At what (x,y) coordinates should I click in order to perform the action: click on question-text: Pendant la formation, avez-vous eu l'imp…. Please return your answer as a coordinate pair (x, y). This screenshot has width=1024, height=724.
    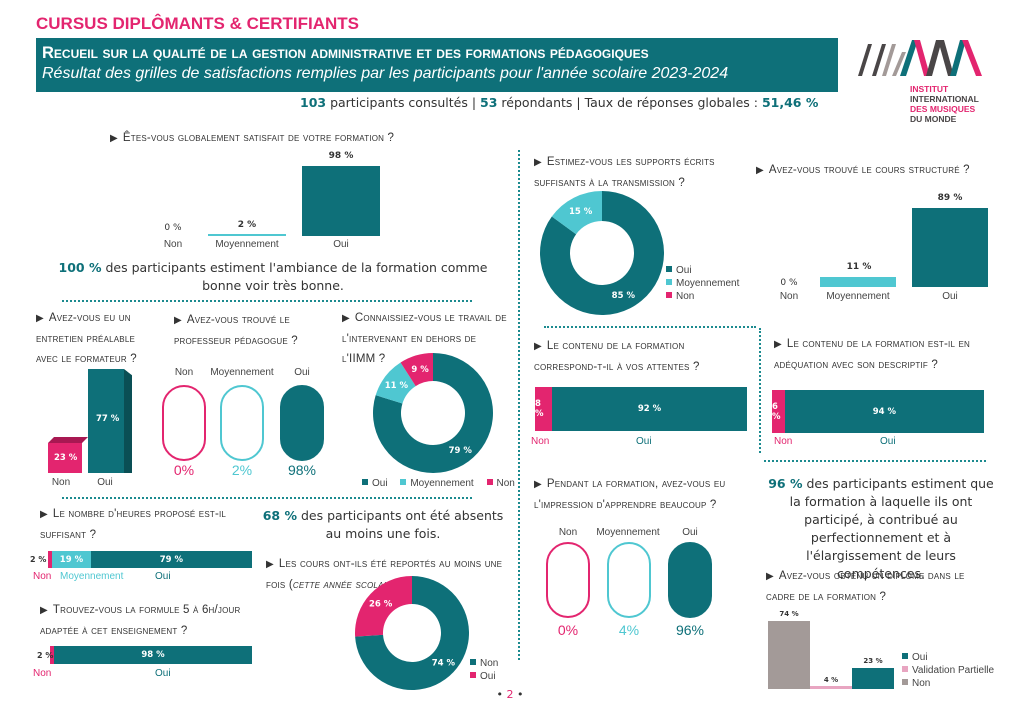
    Looking at the image, I should click on (630, 494).